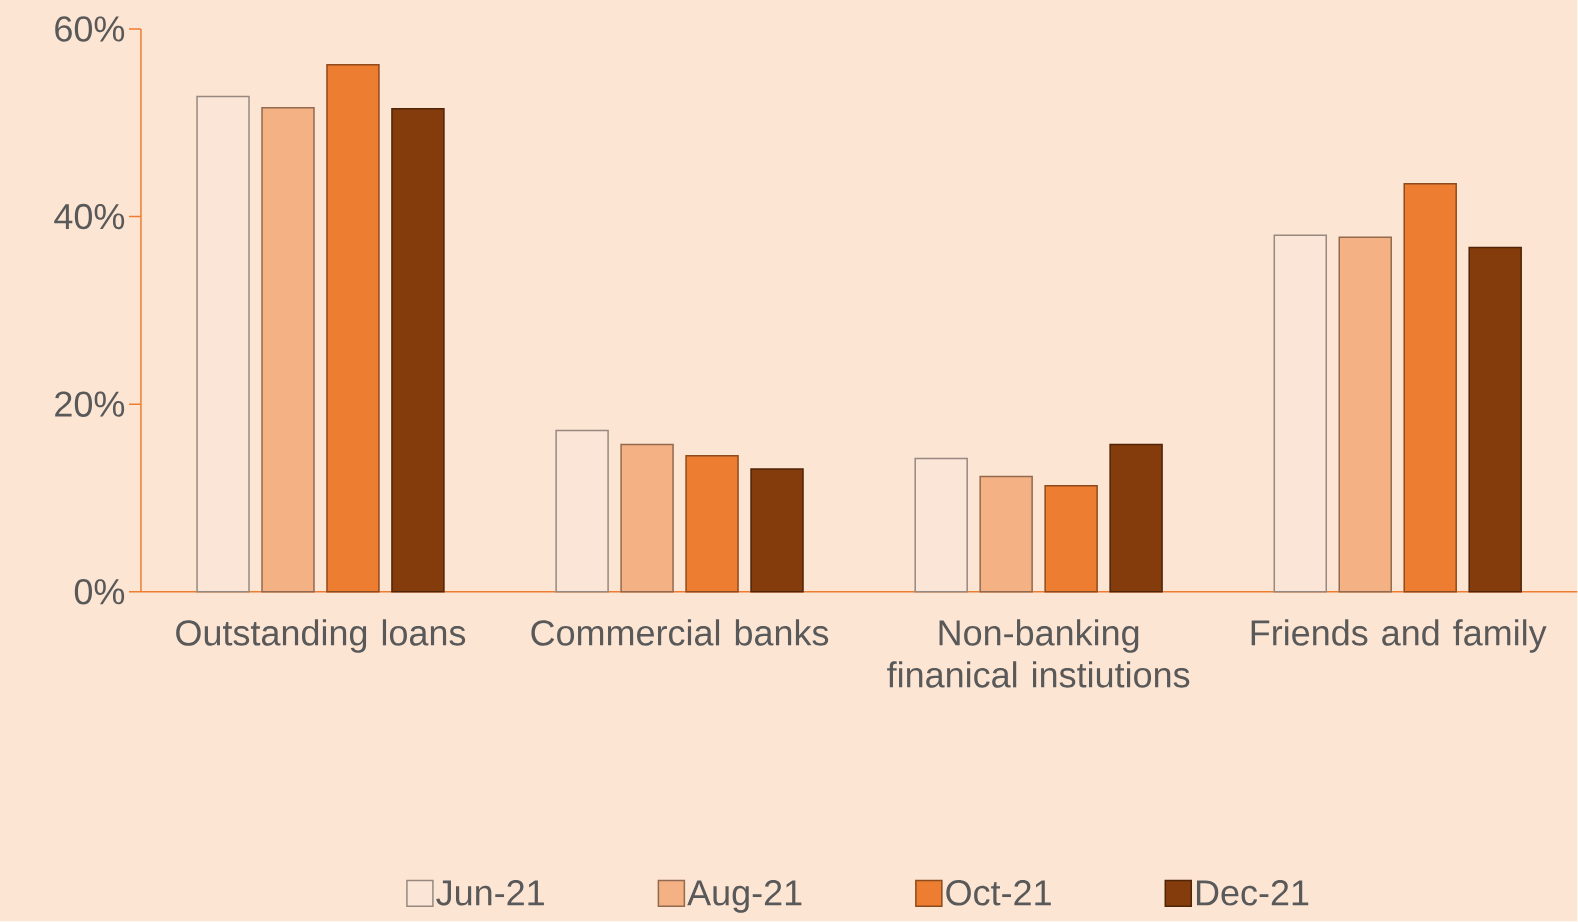  What do you see at coordinates (680, 632) in the screenshot?
I see `x-tick-label: Commercial banks` at bounding box center [680, 632].